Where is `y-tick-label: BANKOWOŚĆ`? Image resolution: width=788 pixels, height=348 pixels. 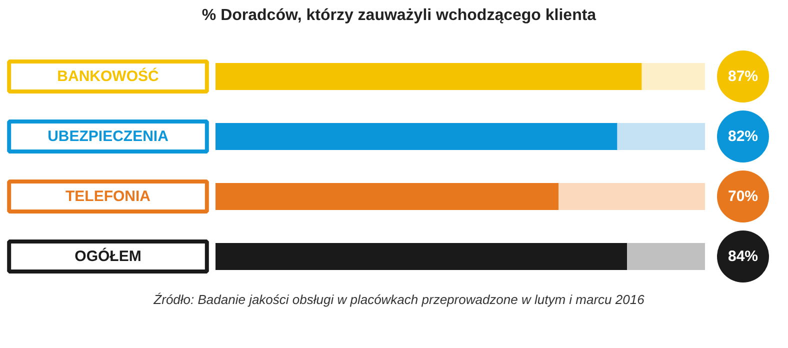
y-tick-label: BANKOWOŚĆ is located at coordinates (108, 76).